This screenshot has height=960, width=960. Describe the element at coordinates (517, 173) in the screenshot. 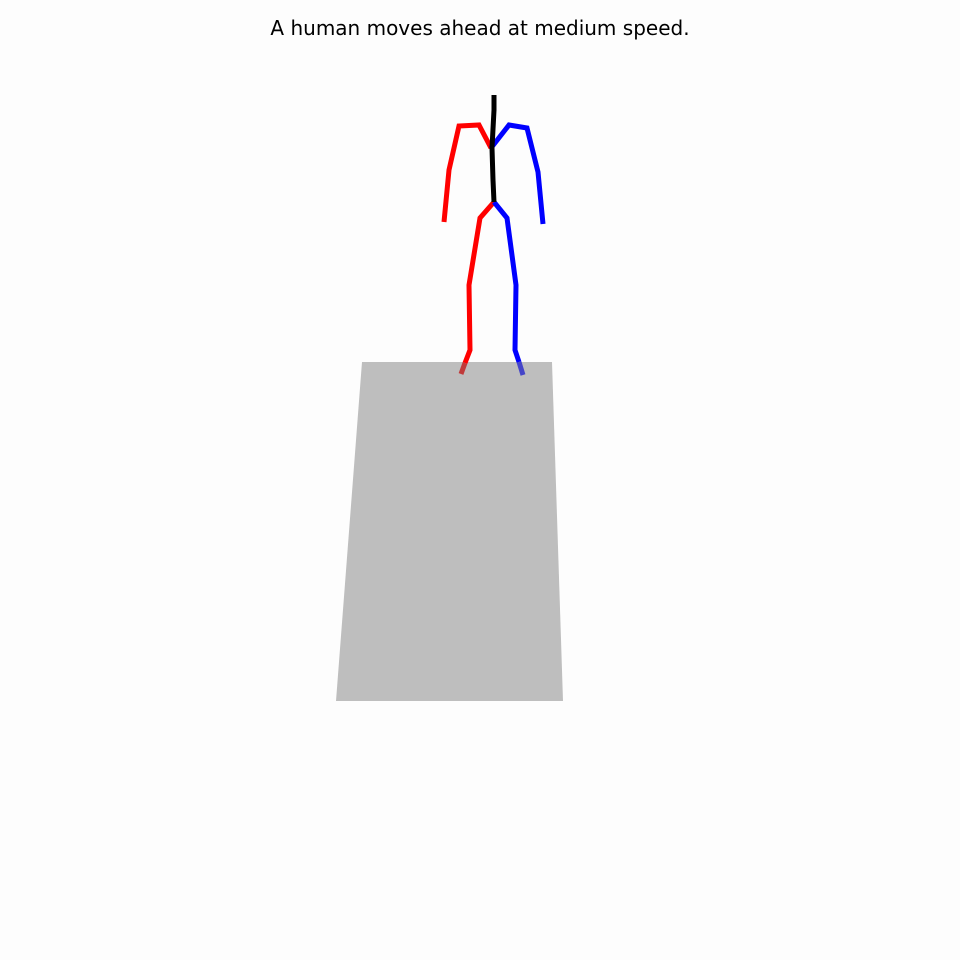

I see `left-arm` at that location.